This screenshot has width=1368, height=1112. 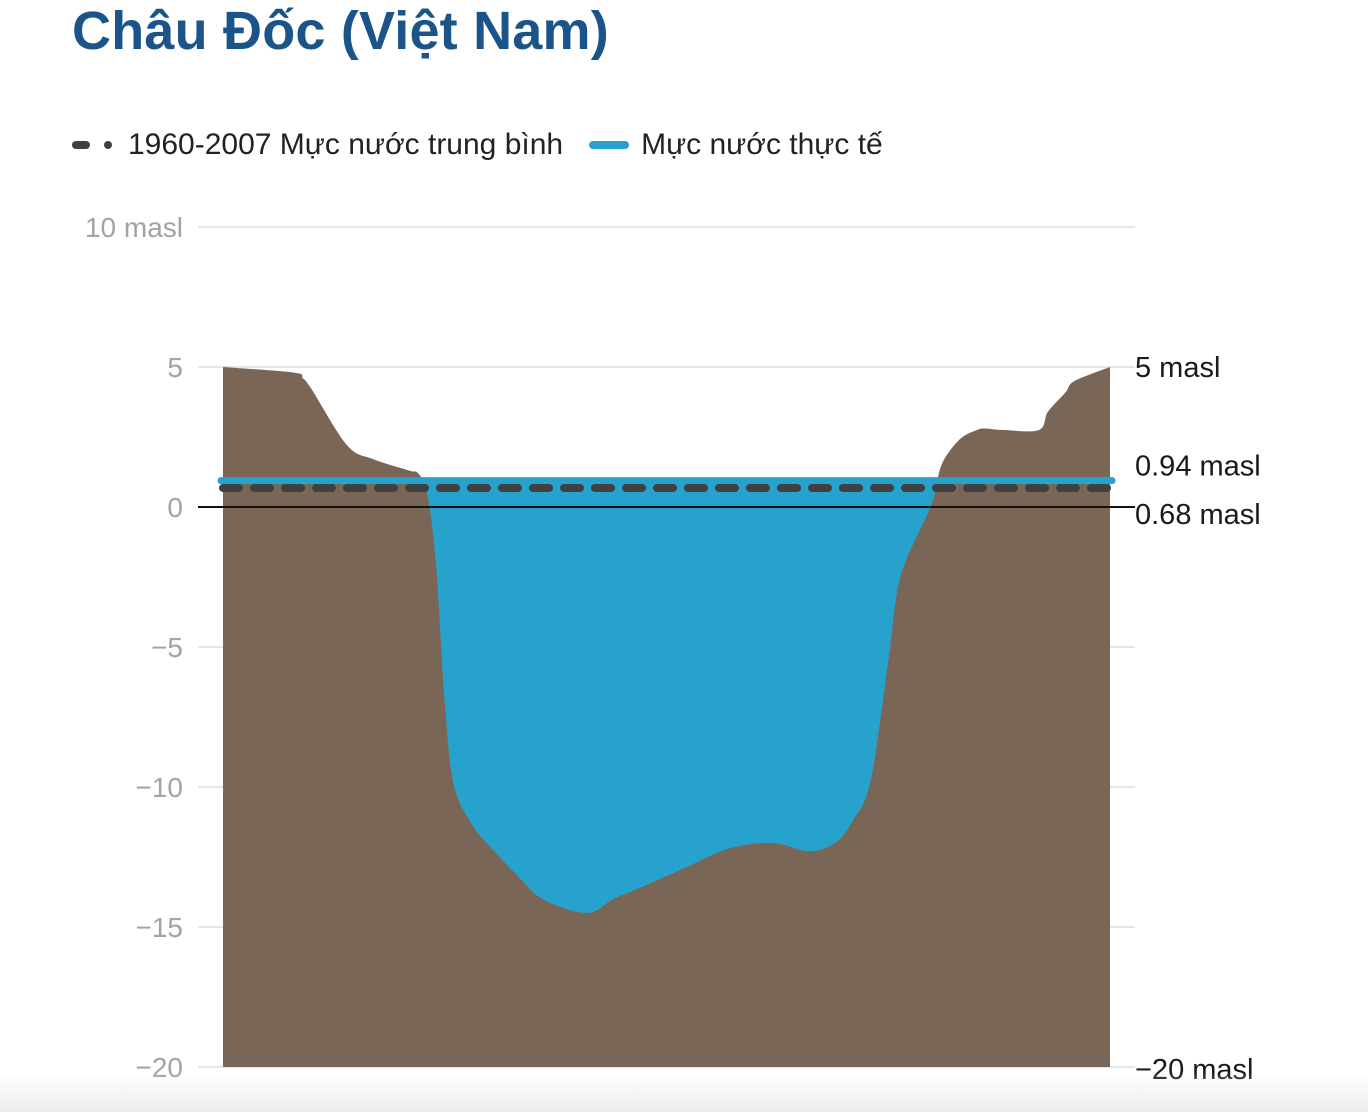 What do you see at coordinates (160, 787) in the screenshot?
I see `y-tick-label-4: −10` at bounding box center [160, 787].